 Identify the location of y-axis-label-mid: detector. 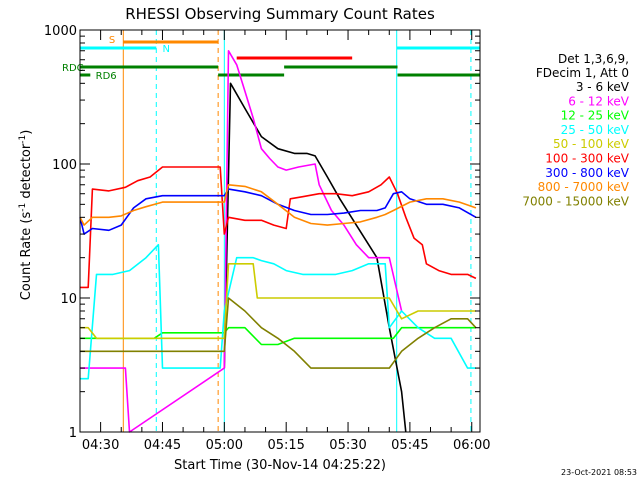
(26, 173).